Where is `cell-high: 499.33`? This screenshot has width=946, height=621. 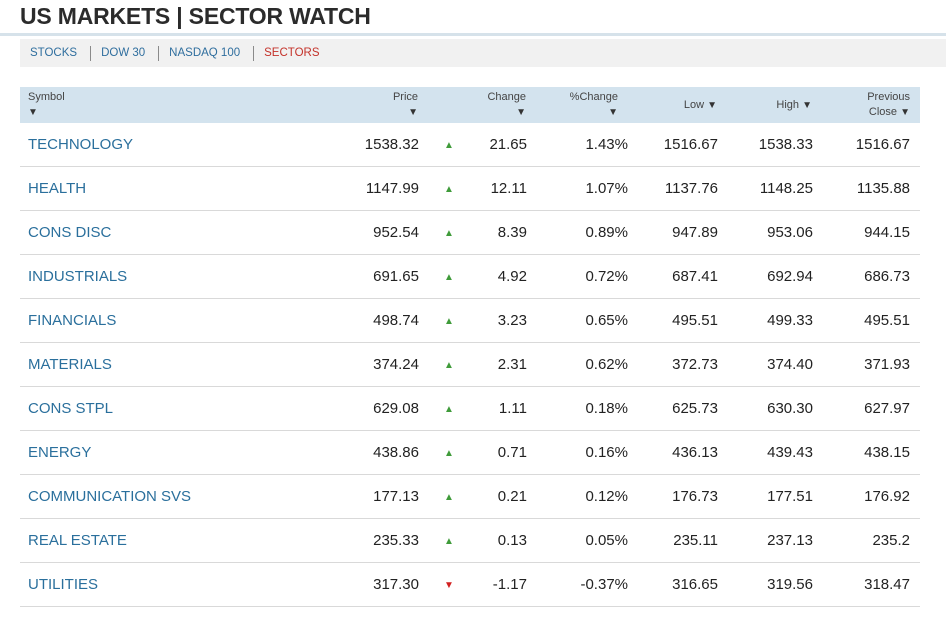 cell-high: 499.33 is located at coordinates (790, 320).